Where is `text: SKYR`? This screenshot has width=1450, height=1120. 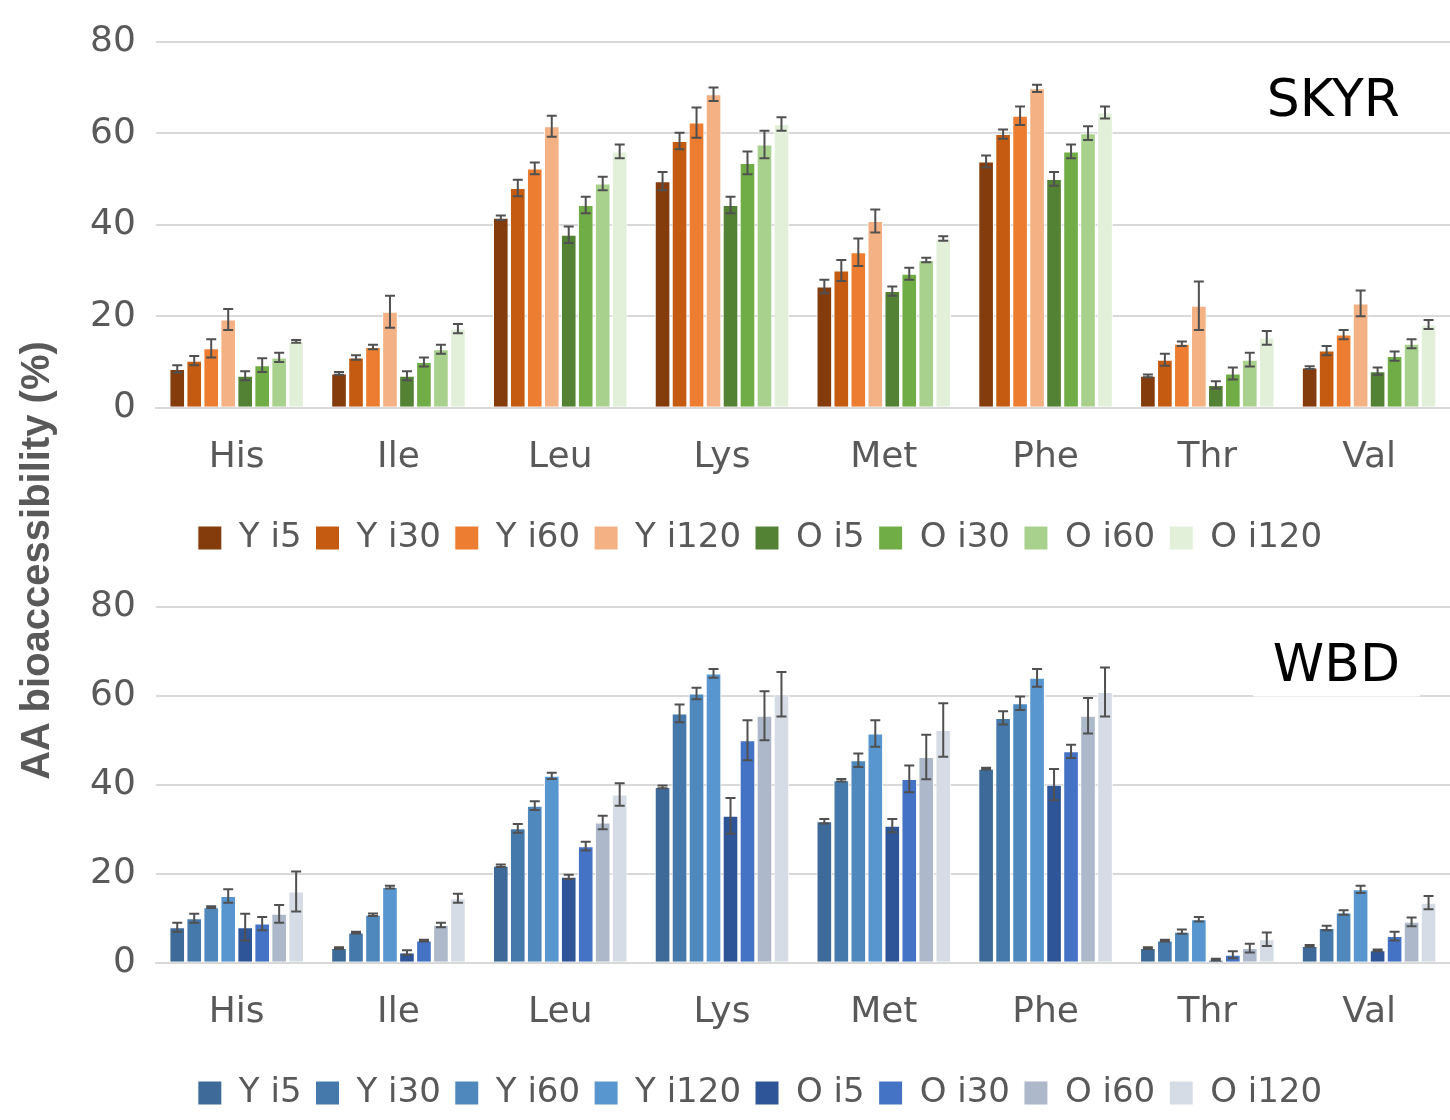
text: SKYR is located at coordinates (1333, 98).